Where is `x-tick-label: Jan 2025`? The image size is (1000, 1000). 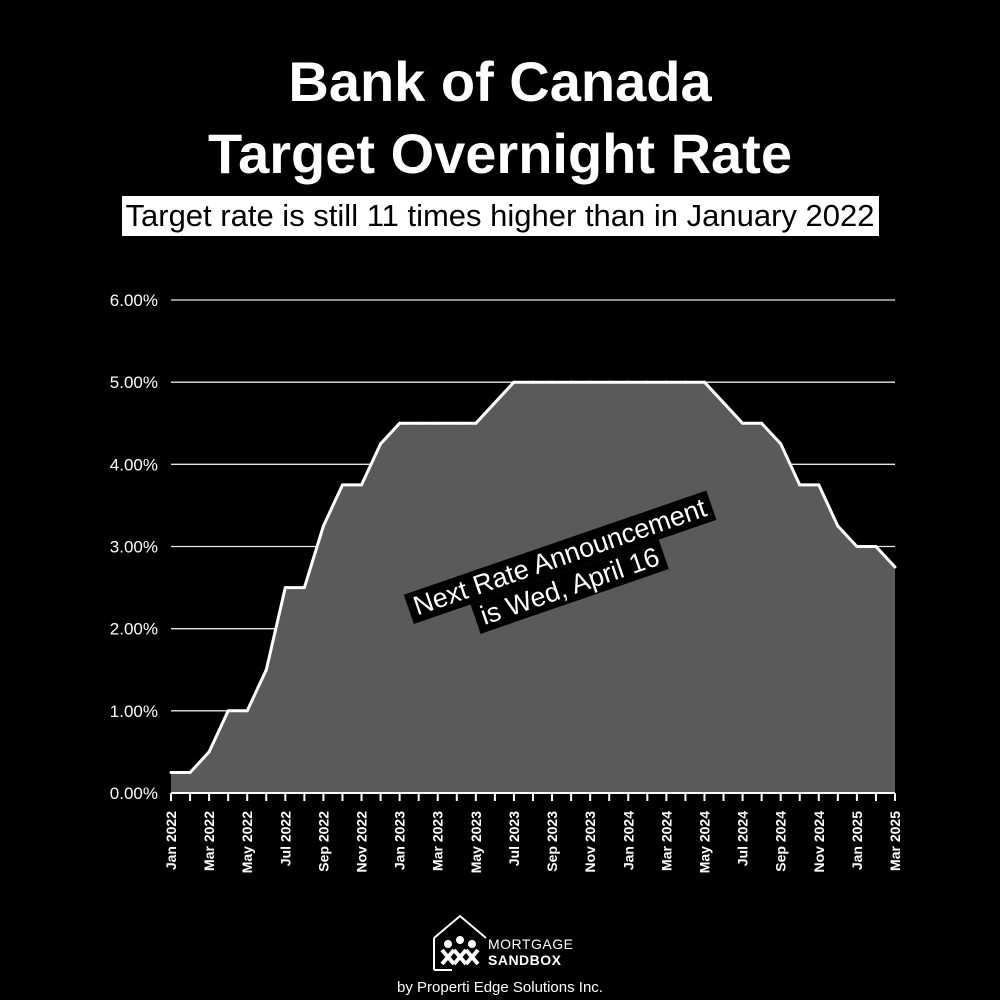 x-tick-label: Jan 2025 is located at coordinates (857, 840).